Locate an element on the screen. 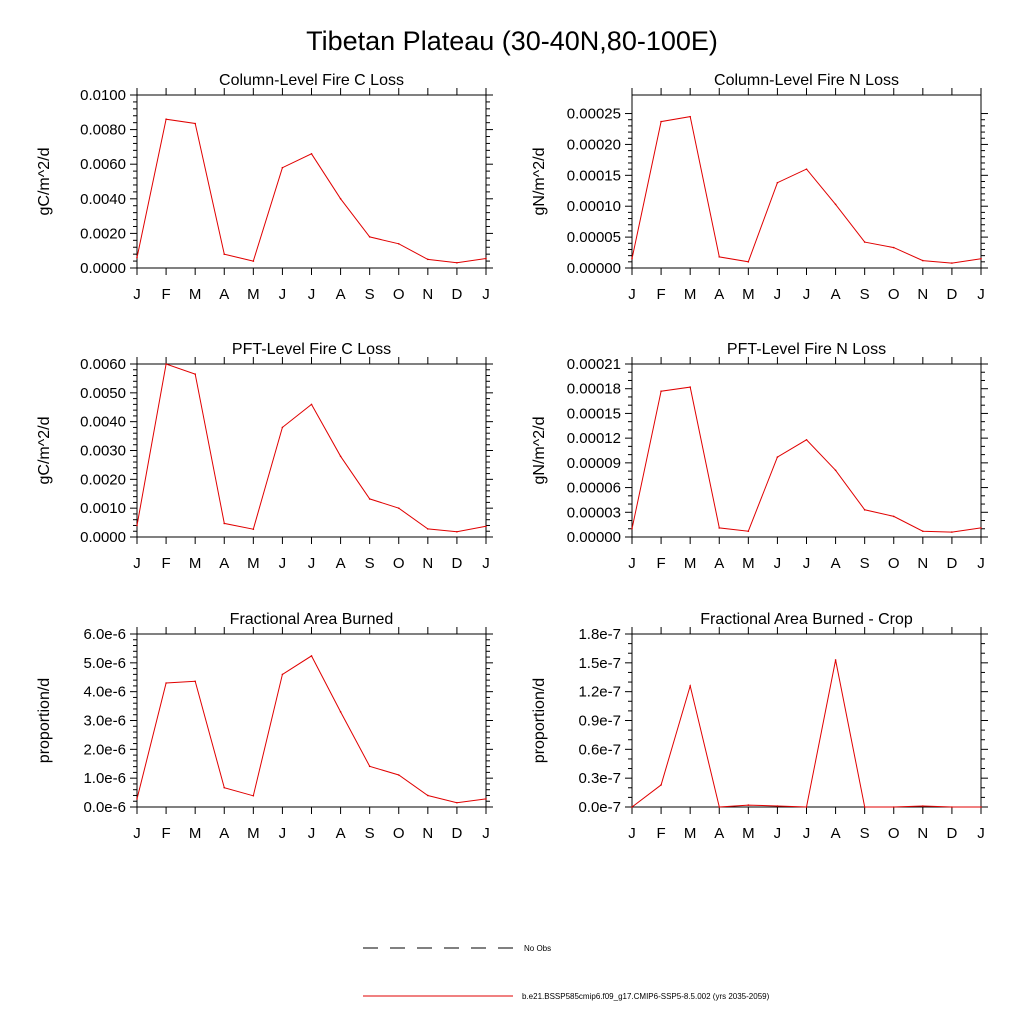 Image resolution: width=1024 pixels, height=1024 pixels. y-tick-label: 0.00003 is located at coordinates (594, 512).